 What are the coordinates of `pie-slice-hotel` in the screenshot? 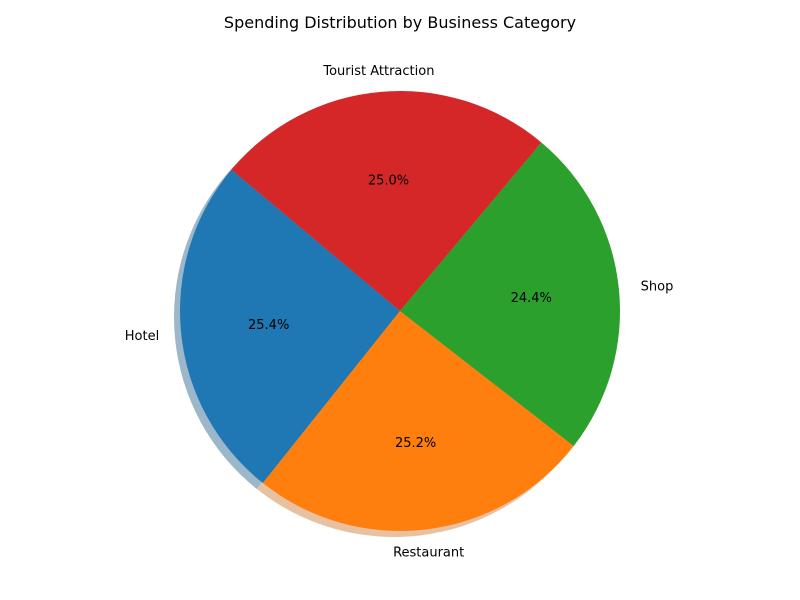 It's located at (290, 326).